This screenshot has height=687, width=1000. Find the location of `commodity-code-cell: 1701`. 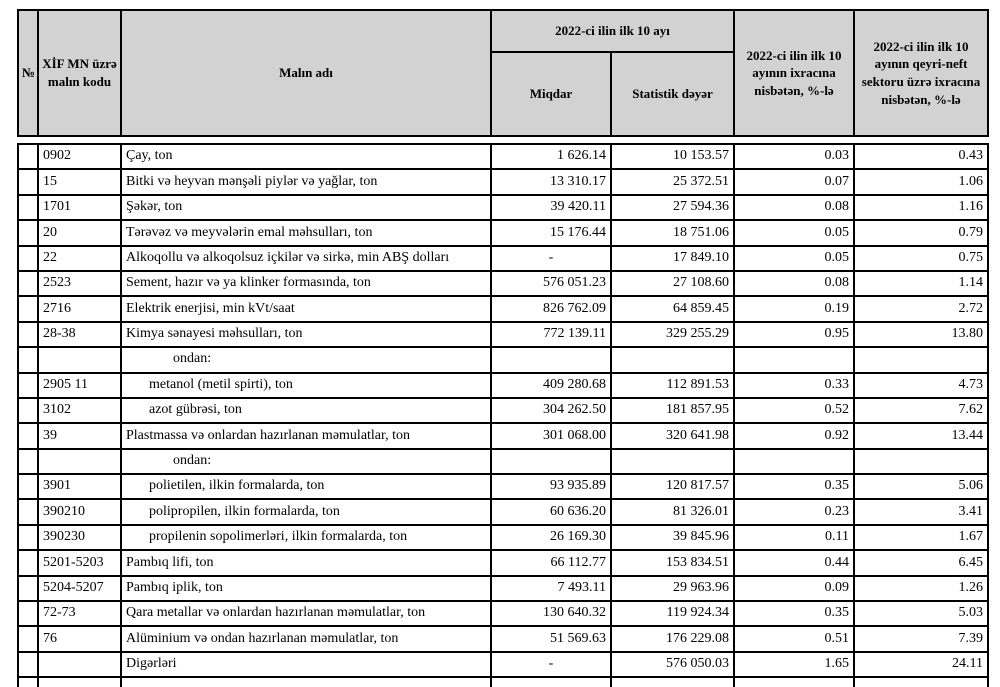

commodity-code-cell: 1701 is located at coordinates (79, 207).